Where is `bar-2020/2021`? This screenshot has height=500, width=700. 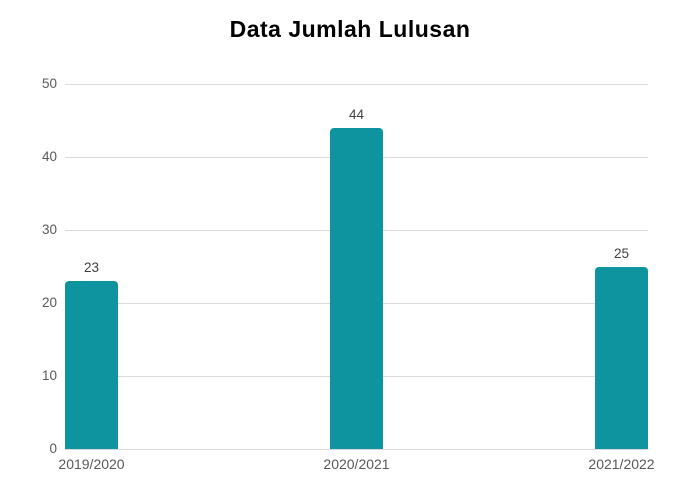 bar-2020/2021 is located at coordinates (356, 288).